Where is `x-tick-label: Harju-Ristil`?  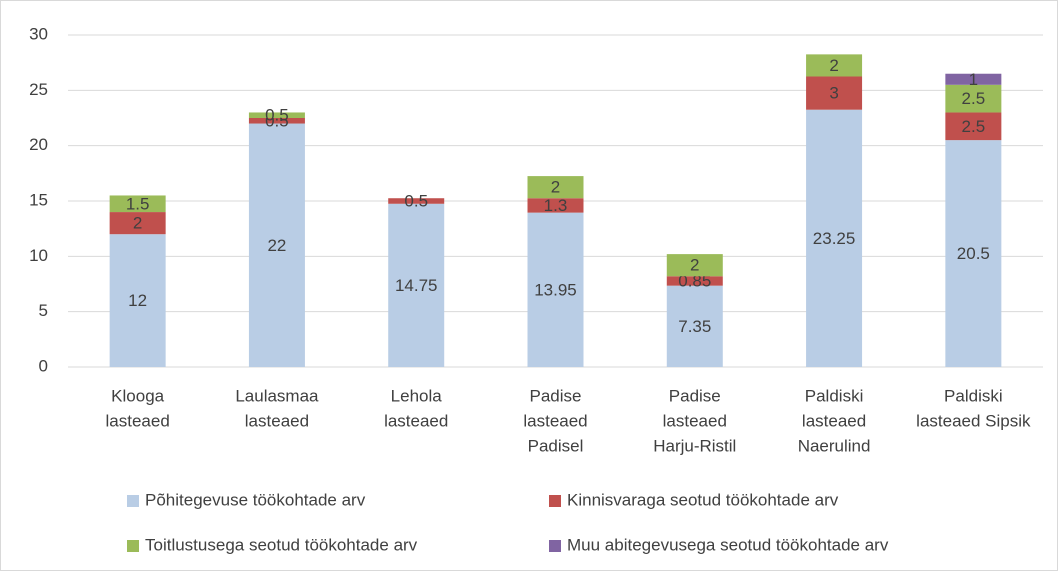 x-tick-label: Harju-Ristil is located at coordinates (694, 445).